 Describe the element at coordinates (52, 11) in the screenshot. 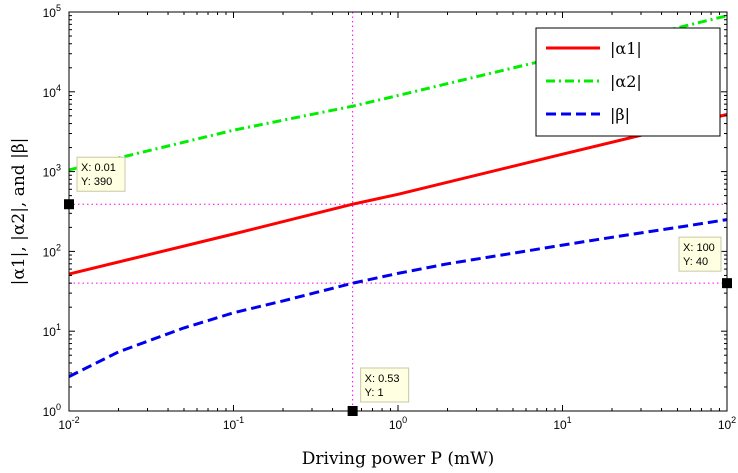

I see `y-tick-label-5: 10⁵` at that location.